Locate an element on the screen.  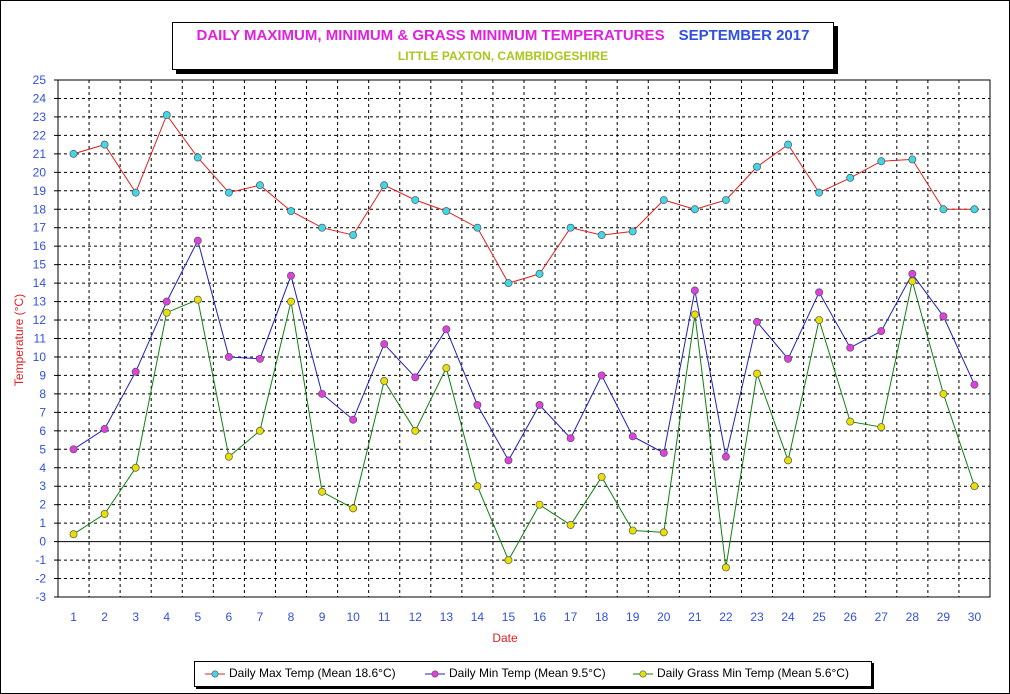
y-tick-label: 18 is located at coordinates (40, 209).